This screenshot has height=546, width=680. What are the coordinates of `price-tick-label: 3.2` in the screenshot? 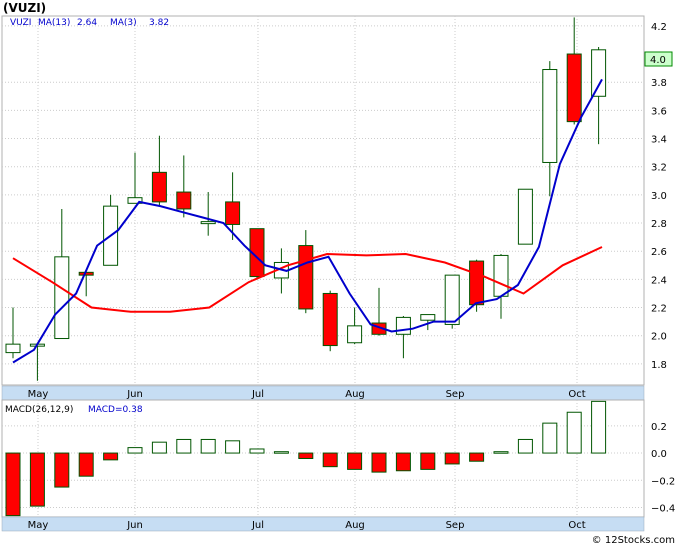 It's located at (659, 168).